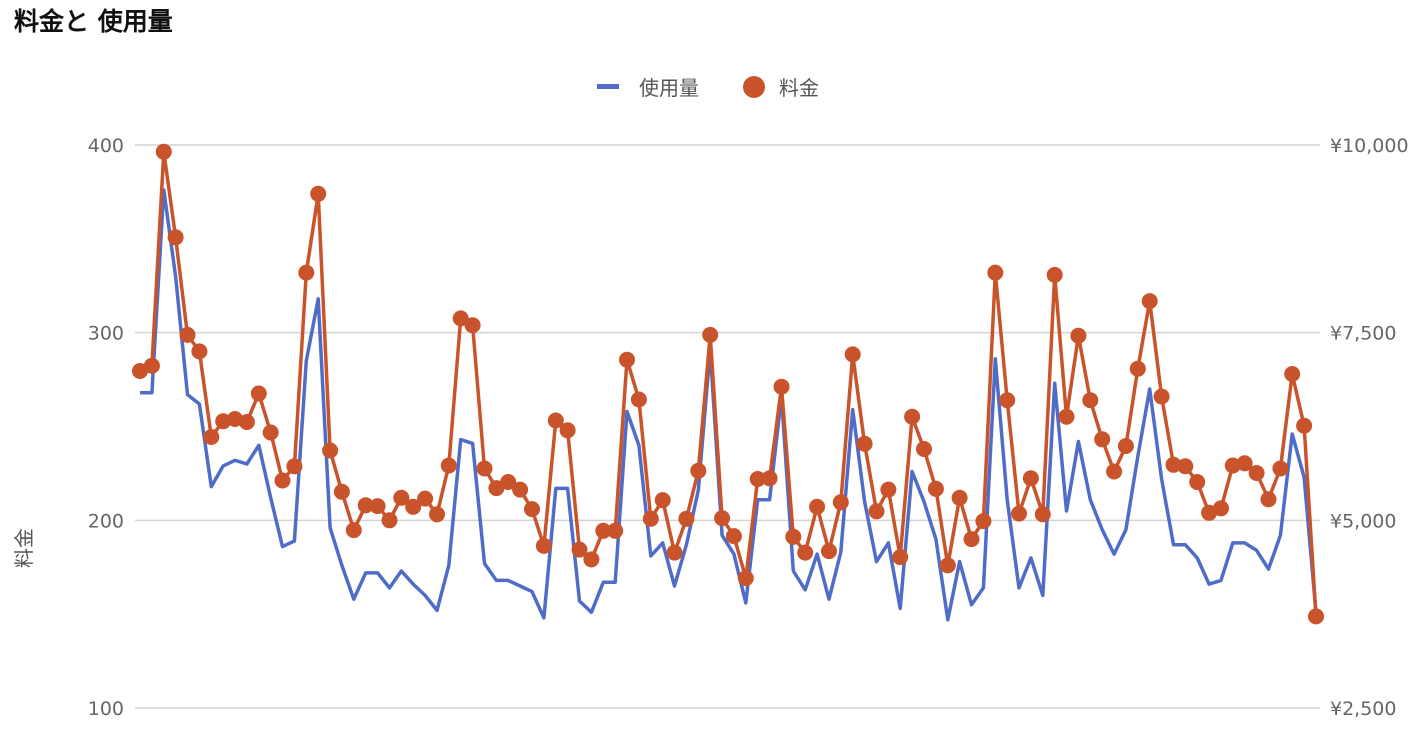 The width and height of the screenshot is (1416, 747). Describe the element at coordinates (781, 86) in the screenshot. I see `legend-item-fee: 料金` at that location.